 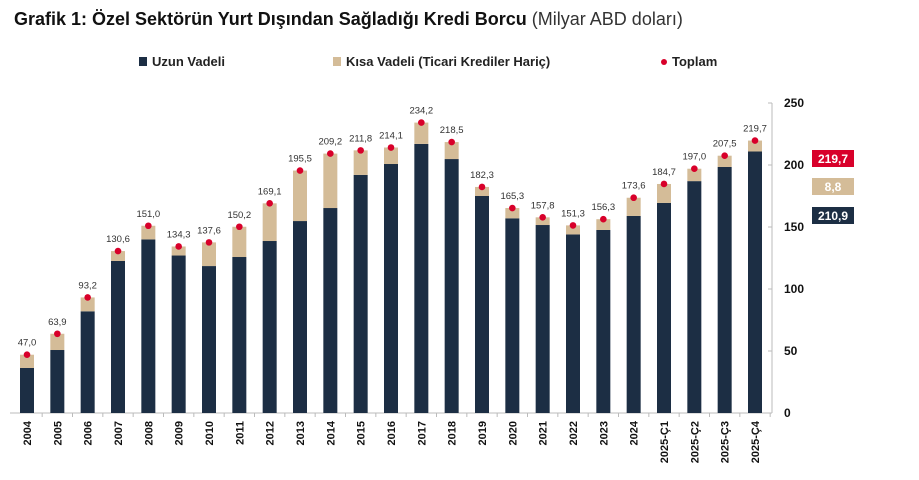 What do you see at coordinates (603, 207) in the screenshot?
I see `data-label: 156,3` at bounding box center [603, 207].